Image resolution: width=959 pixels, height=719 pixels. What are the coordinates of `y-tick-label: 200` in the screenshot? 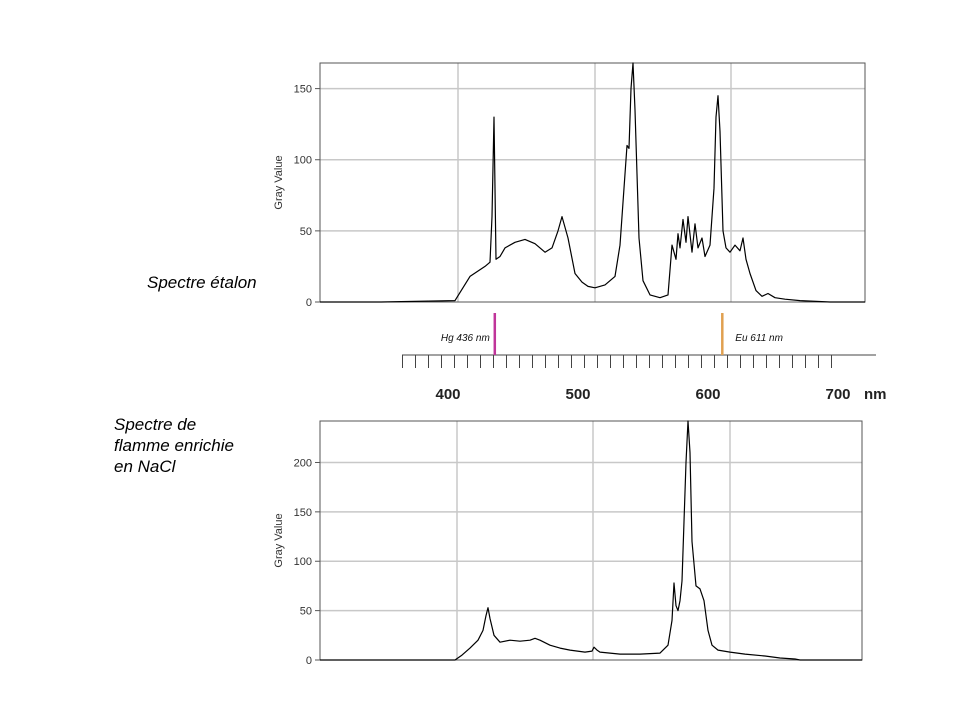 It's located at (303, 463).